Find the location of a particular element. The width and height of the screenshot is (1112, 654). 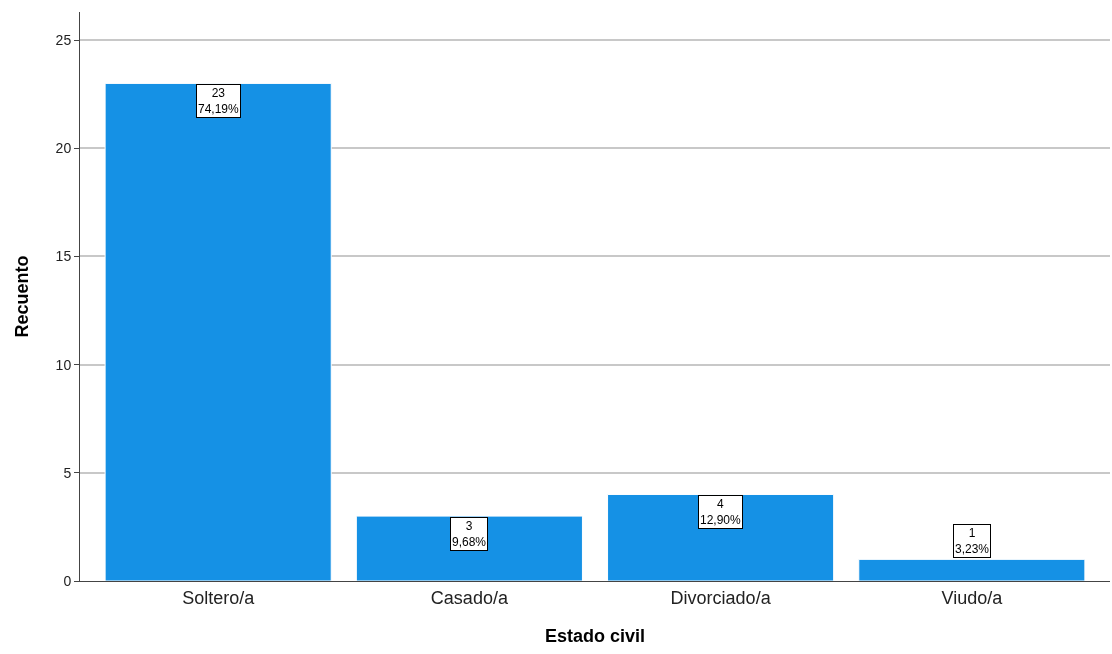

x-tick-label: Casado/a is located at coordinates (469, 597).